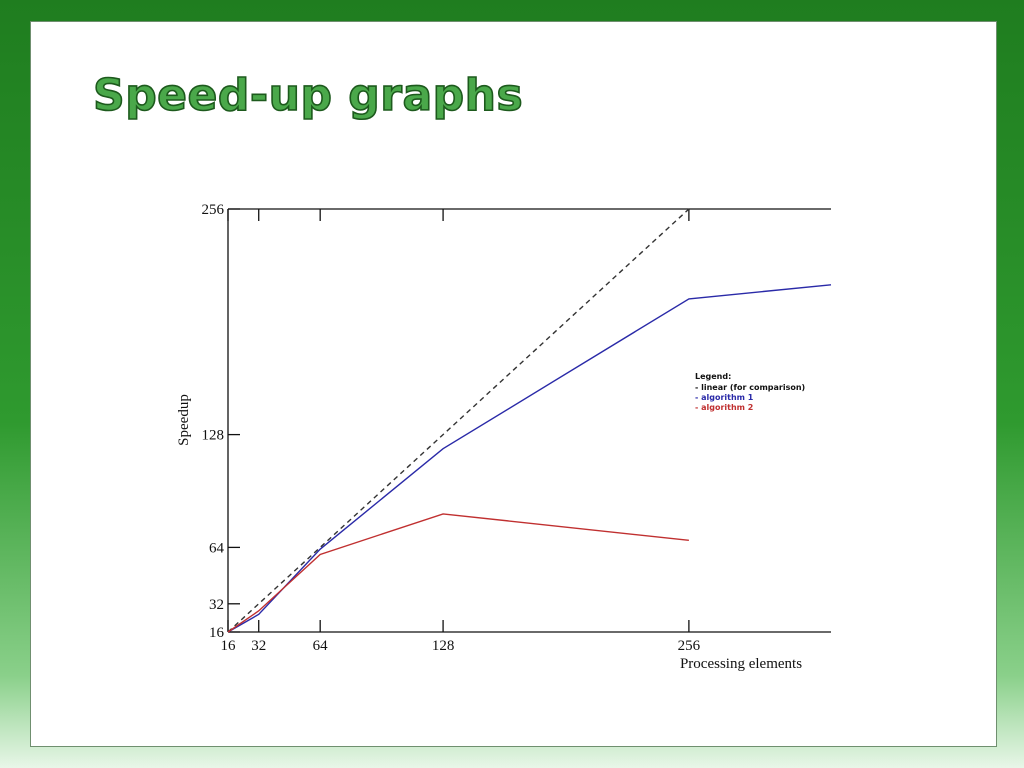 This screenshot has height=768, width=1024. I want to click on y-tick-label: 16, so click(217, 633).